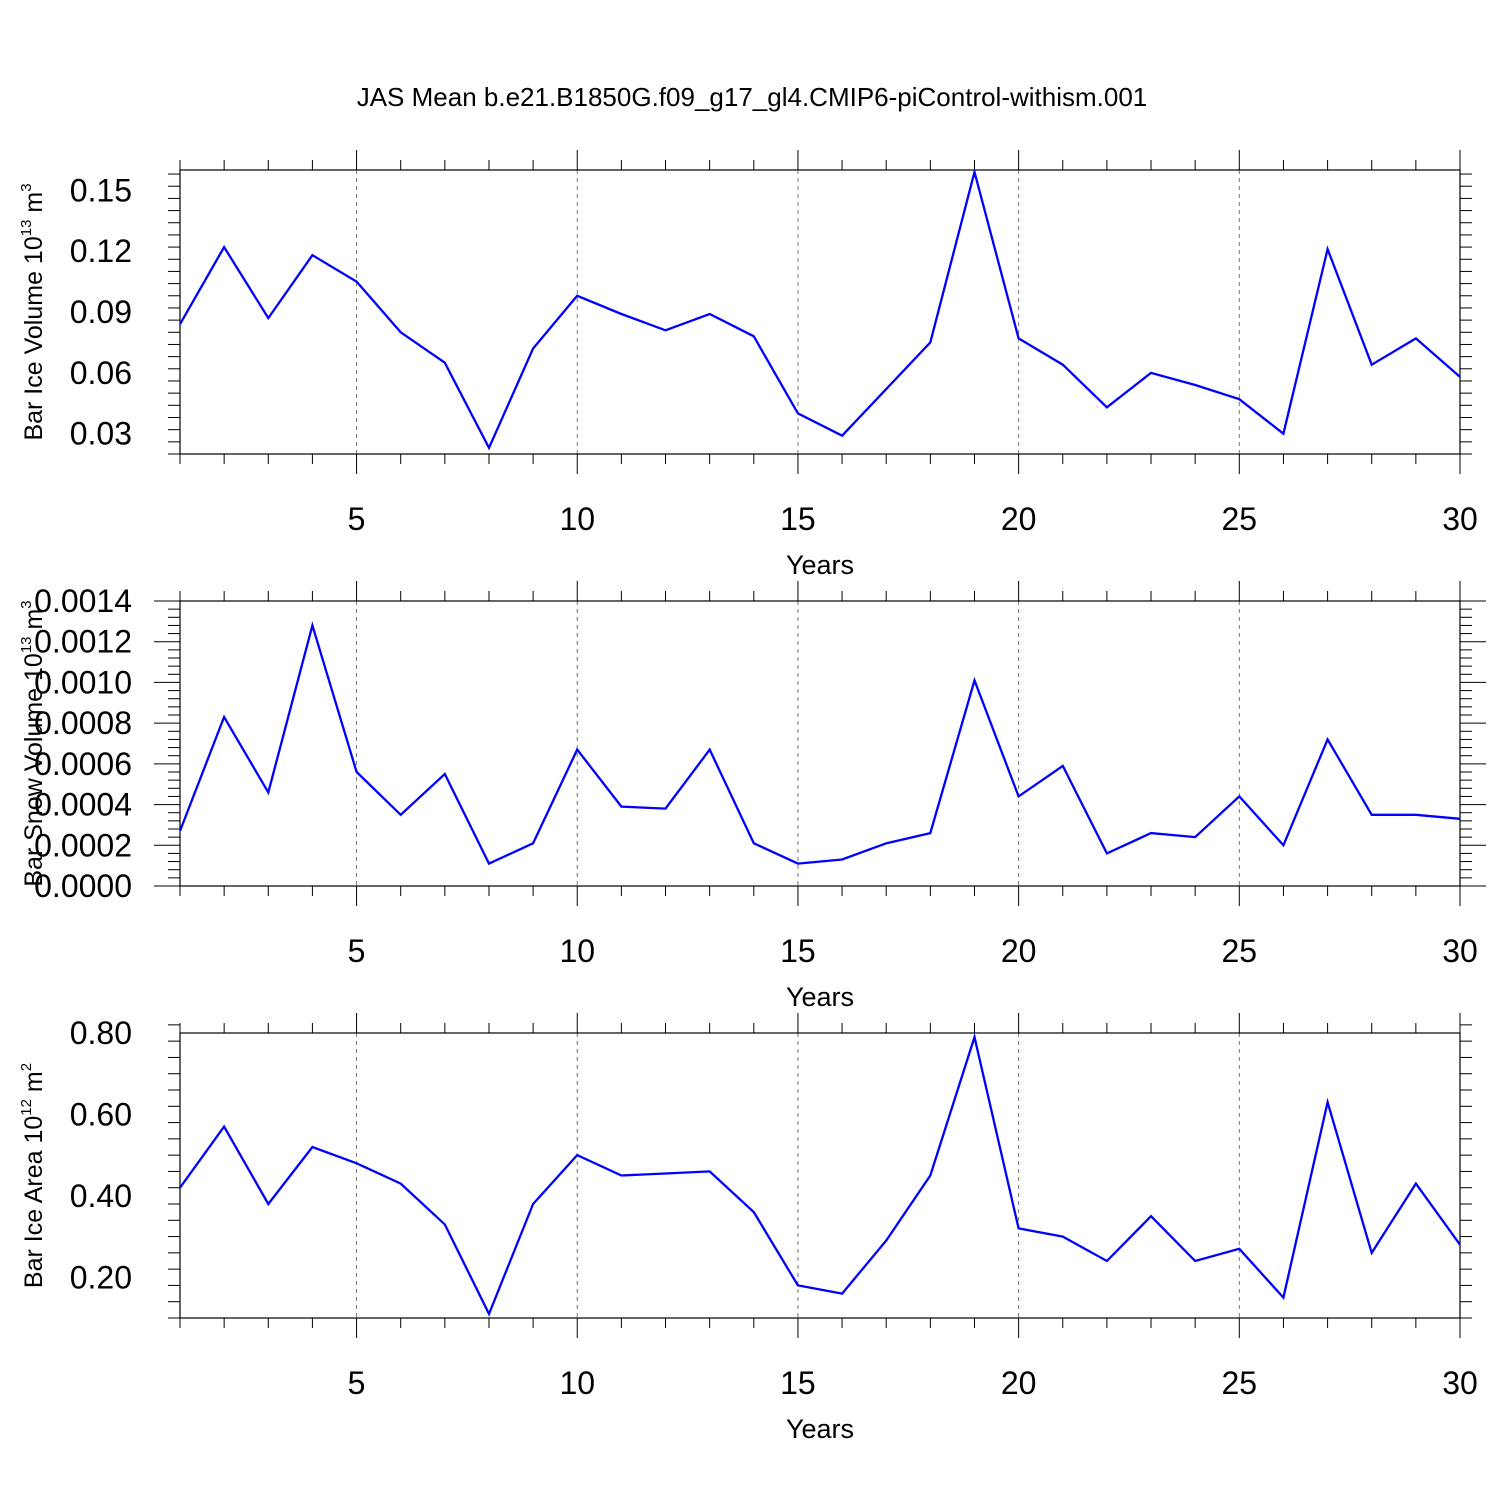 This screenshot has width=1500, height=1500. What do you see at coordinates (83, 642) in the screenshot?
I see `y-tick-label: 0.0012` at bounding box center [83, 642].